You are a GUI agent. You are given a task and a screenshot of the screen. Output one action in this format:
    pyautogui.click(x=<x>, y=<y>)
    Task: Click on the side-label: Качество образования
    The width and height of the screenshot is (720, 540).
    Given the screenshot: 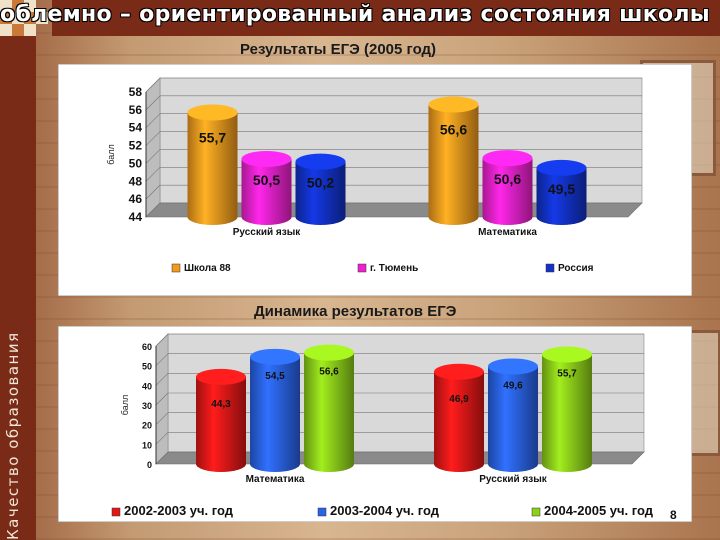 What is the action you would take?
    pyautogui.click(x=13, y=435)
    